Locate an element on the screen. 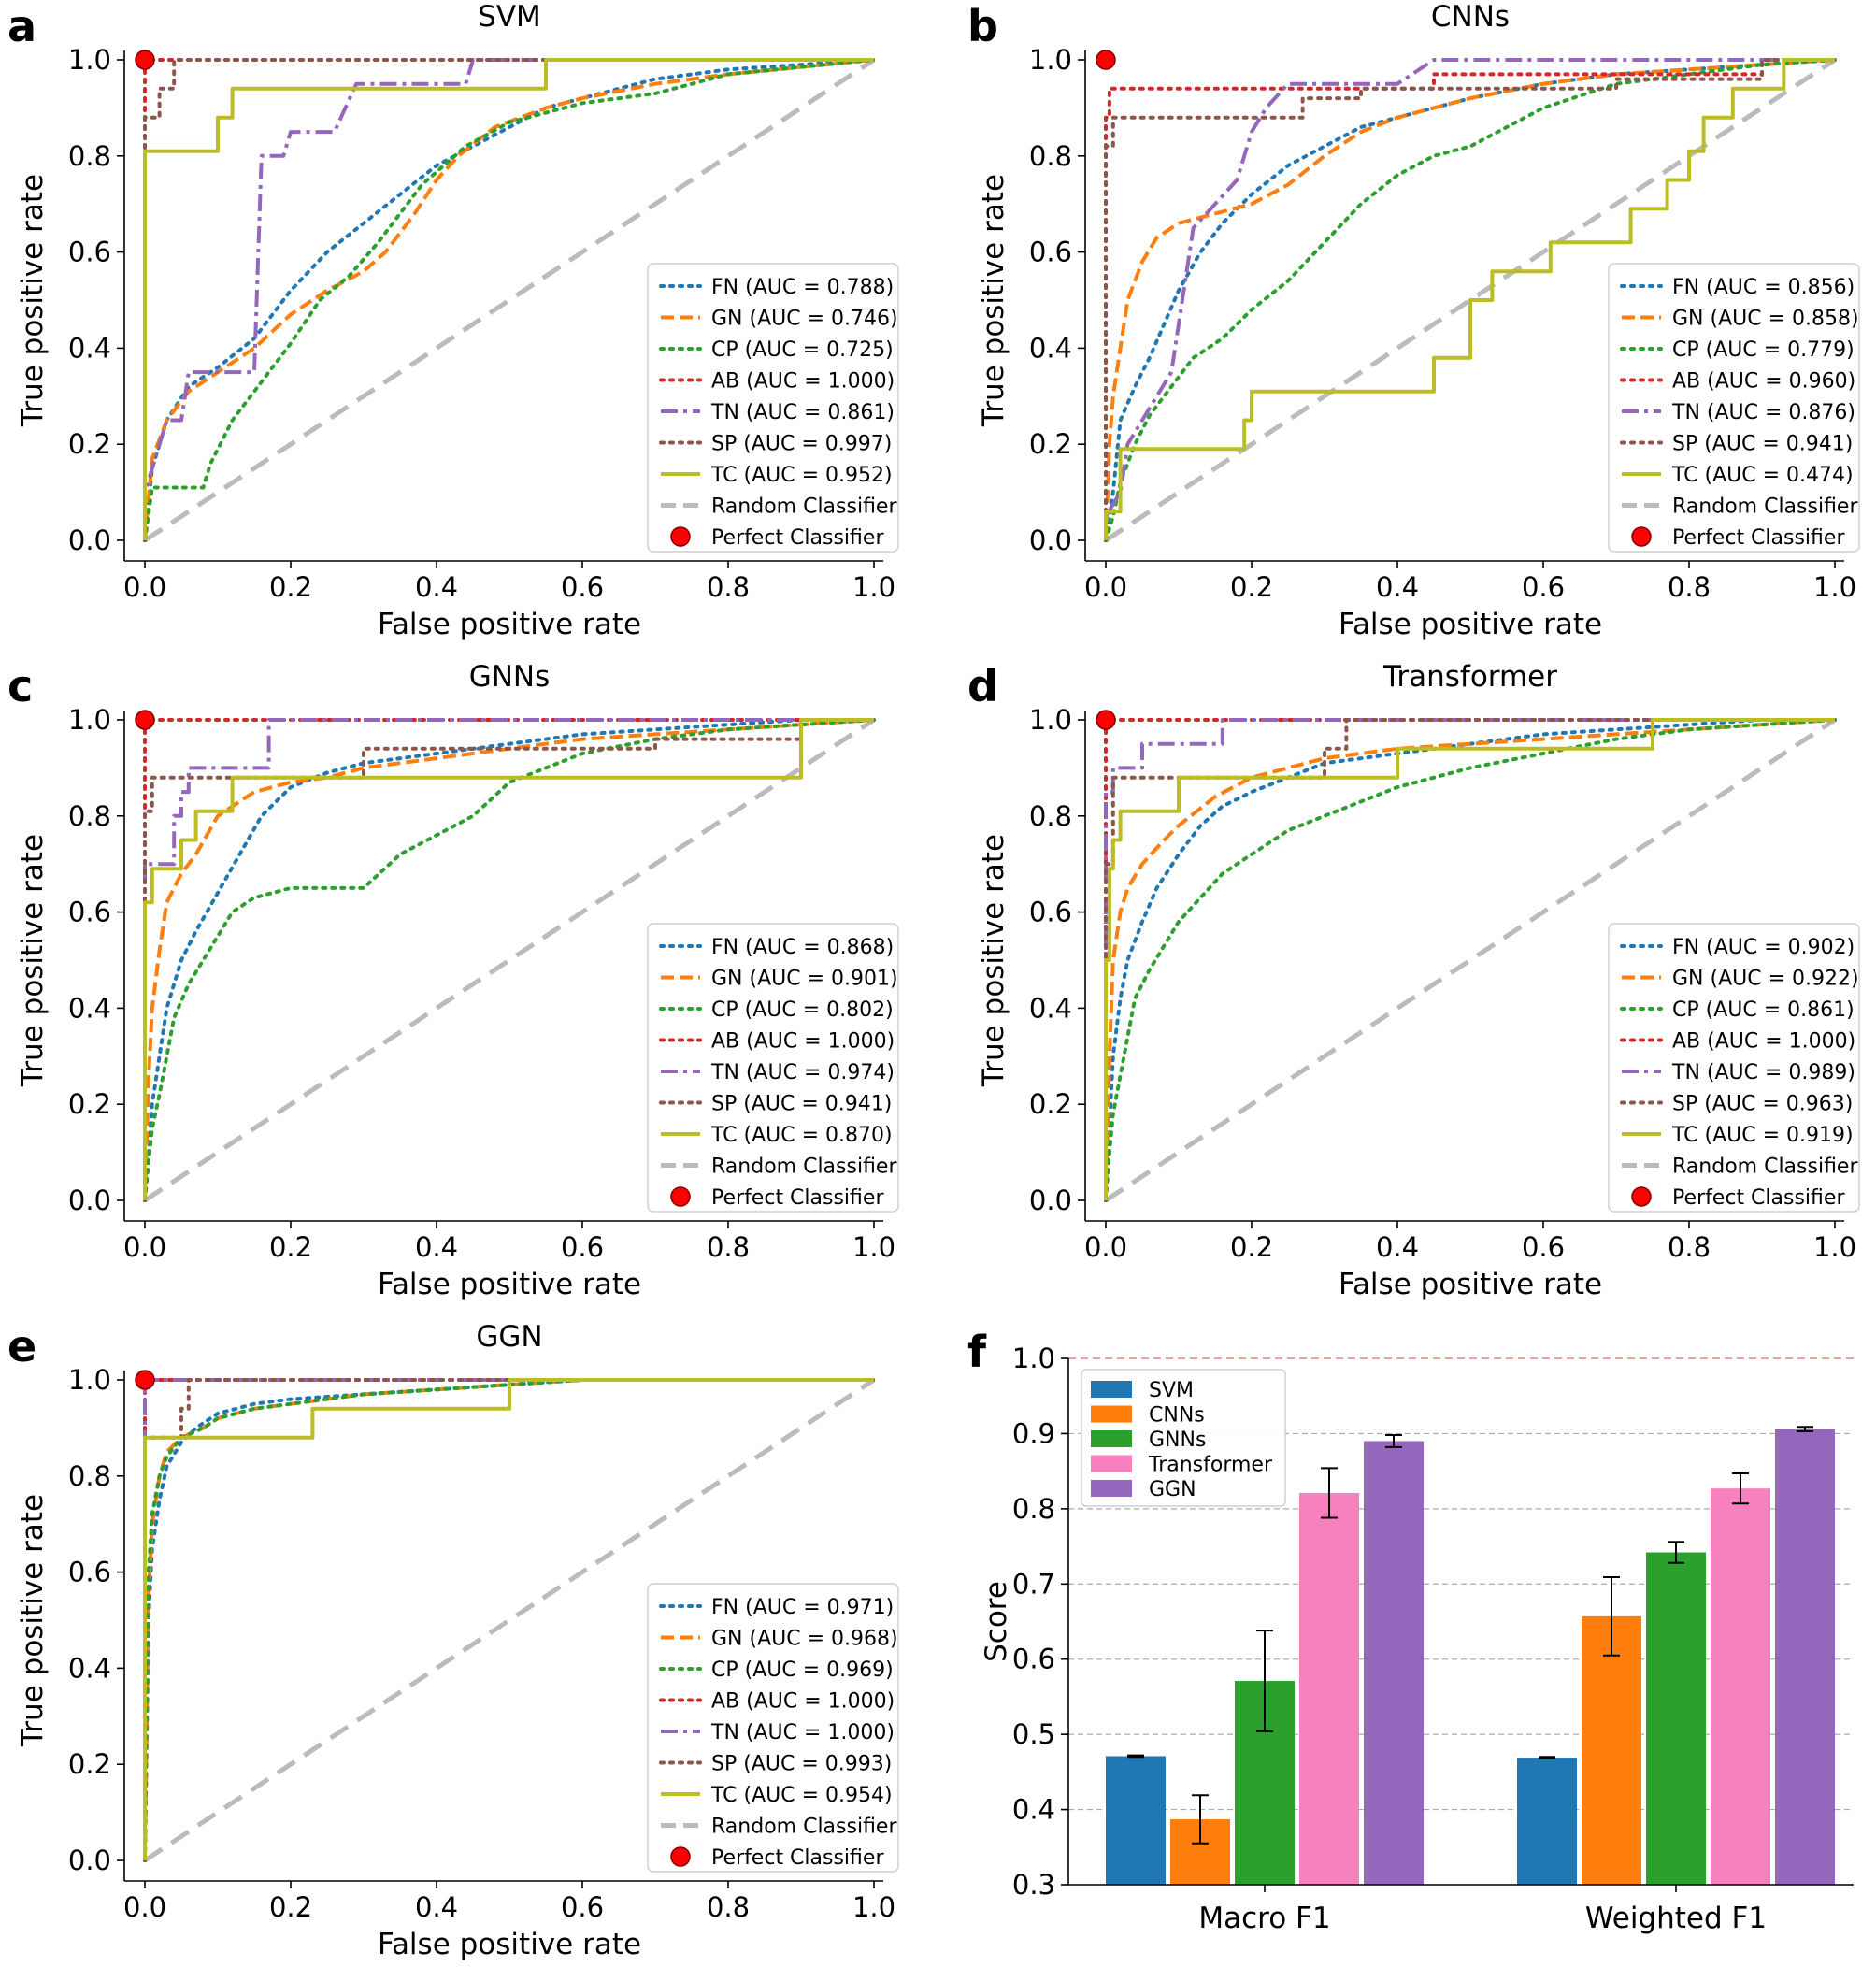  legend-label: SP (AUC = 0.963) is located at coordinates (1763, 1104).